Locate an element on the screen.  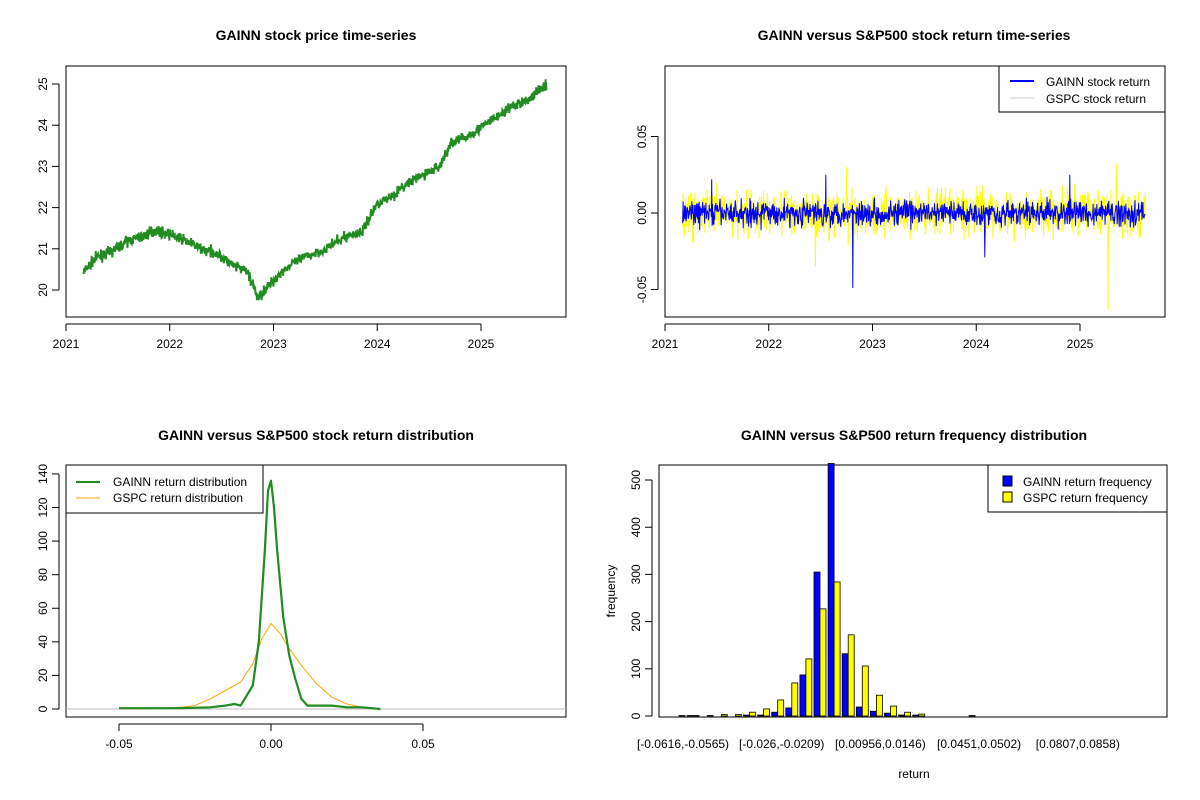
gspc-return-line is located at coordinates (914, 236).